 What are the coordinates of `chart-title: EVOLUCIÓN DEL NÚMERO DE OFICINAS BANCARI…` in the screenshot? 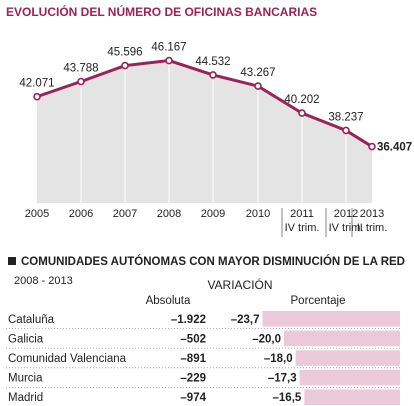 It's located at (161, 11).